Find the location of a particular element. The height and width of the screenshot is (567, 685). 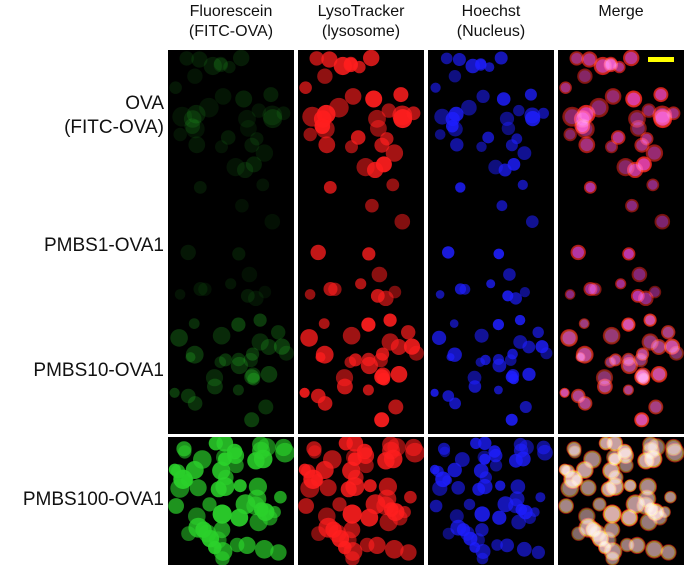

micrograph-image-pmbs10-green is located at coordinates (231, 370).